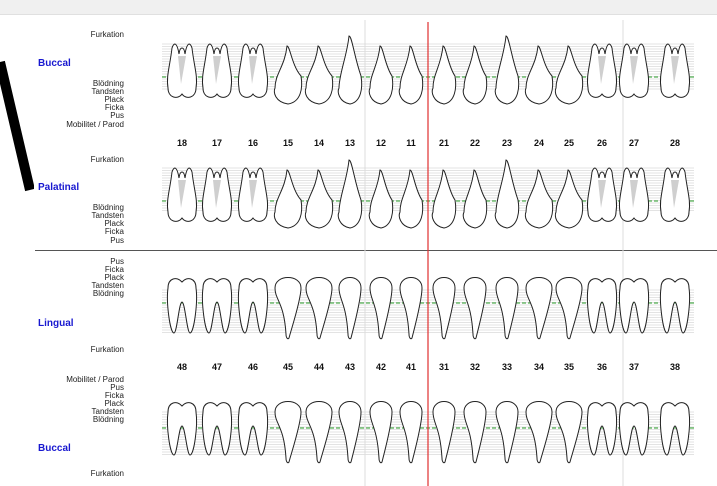  Describe the element at coordinates (108, 293) in the screenshot. I see `lingual-label-bleeding: Blödning` at that location.